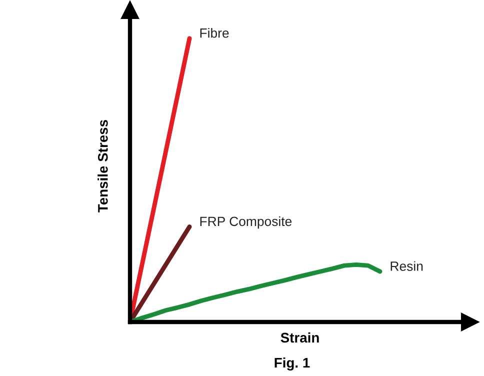 Image resolution: width=484 pixels, height=376 pixels. Describe the element at coordinates (246, 222) in the screenshot. I see `series-label: FRP Composite` at that location.